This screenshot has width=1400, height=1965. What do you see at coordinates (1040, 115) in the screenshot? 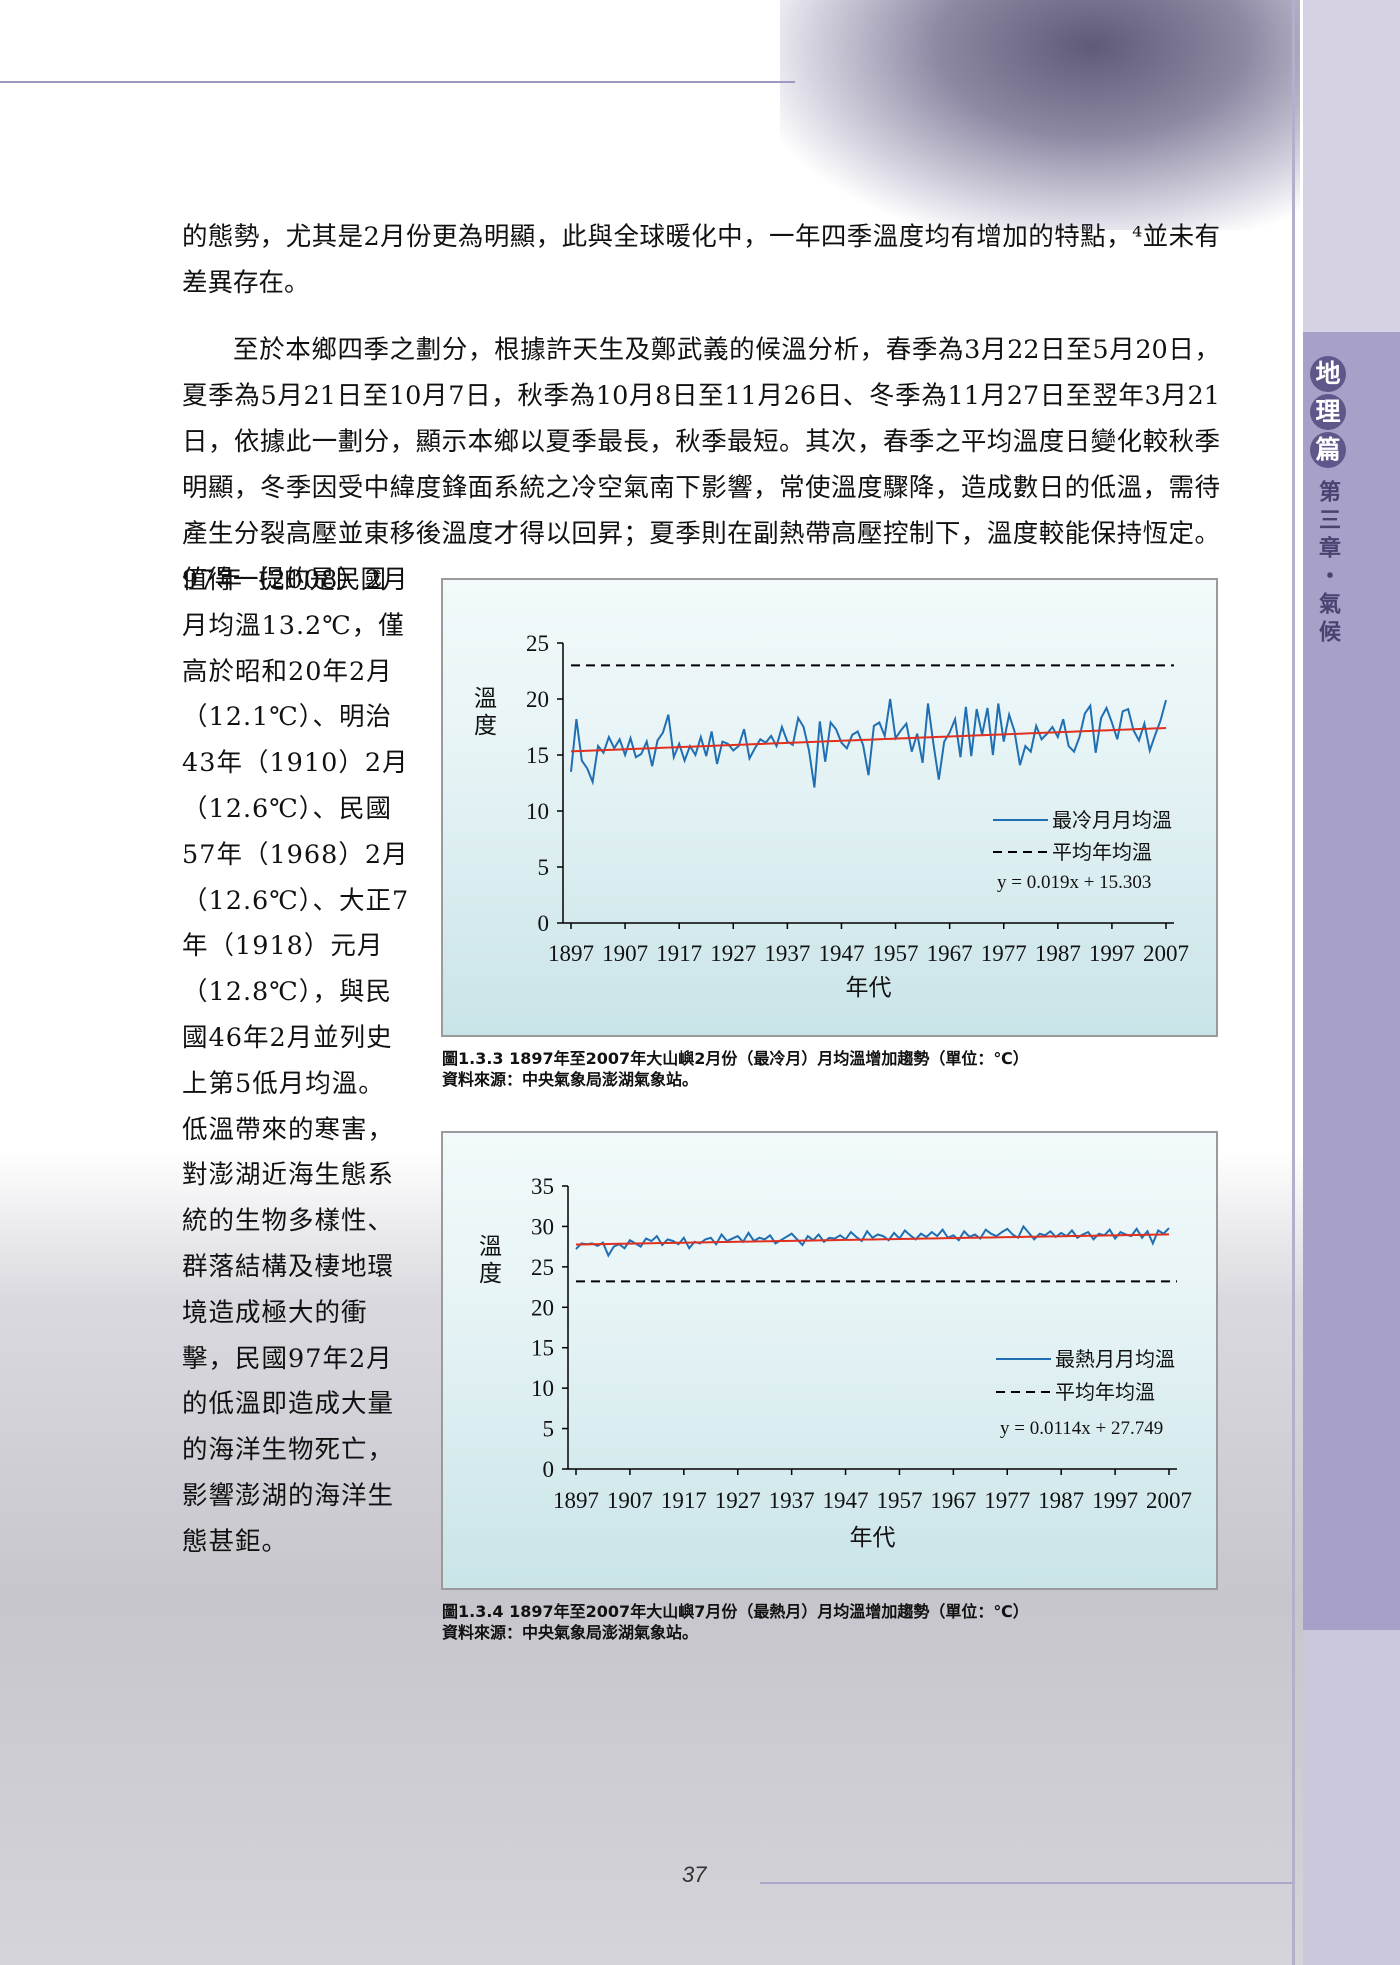
I see `header-photo` at bounding box center [1040, 115].